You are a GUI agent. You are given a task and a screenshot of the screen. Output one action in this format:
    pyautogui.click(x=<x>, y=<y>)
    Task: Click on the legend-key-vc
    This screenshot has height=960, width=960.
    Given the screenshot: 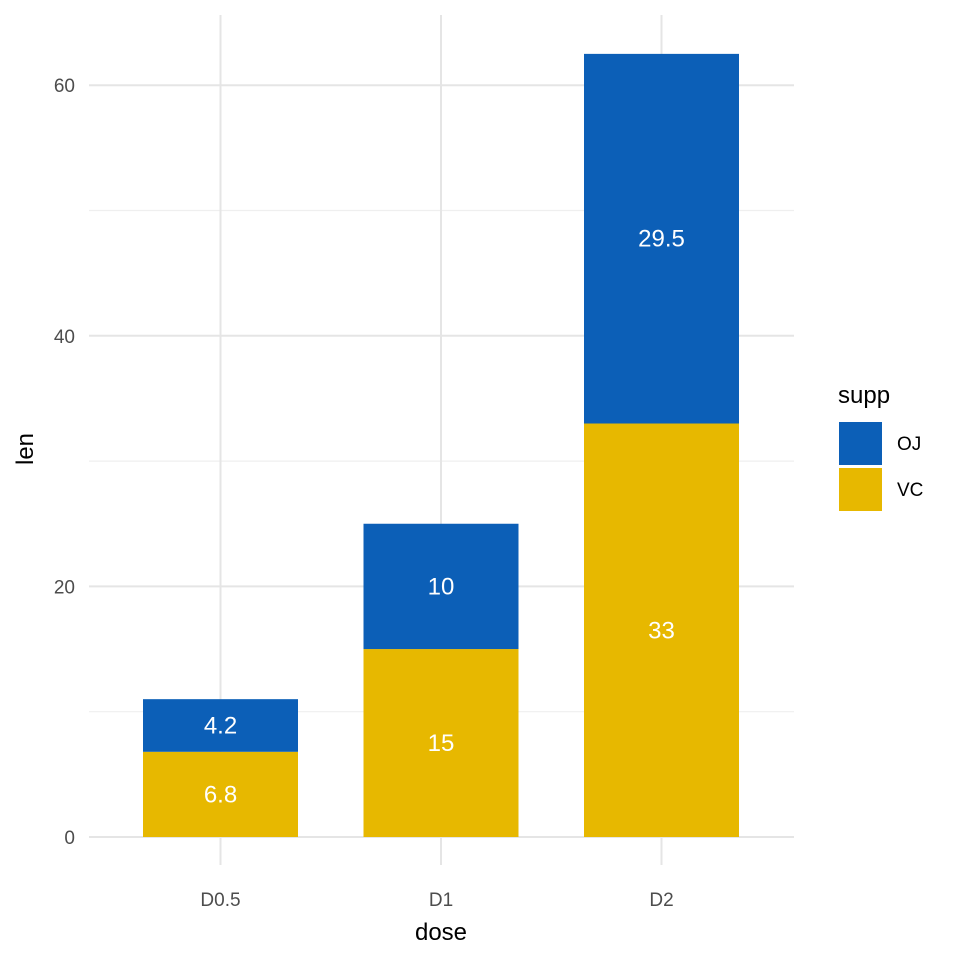 What is the action you would take?
    pyautogui.click(x=860, y=489)
    